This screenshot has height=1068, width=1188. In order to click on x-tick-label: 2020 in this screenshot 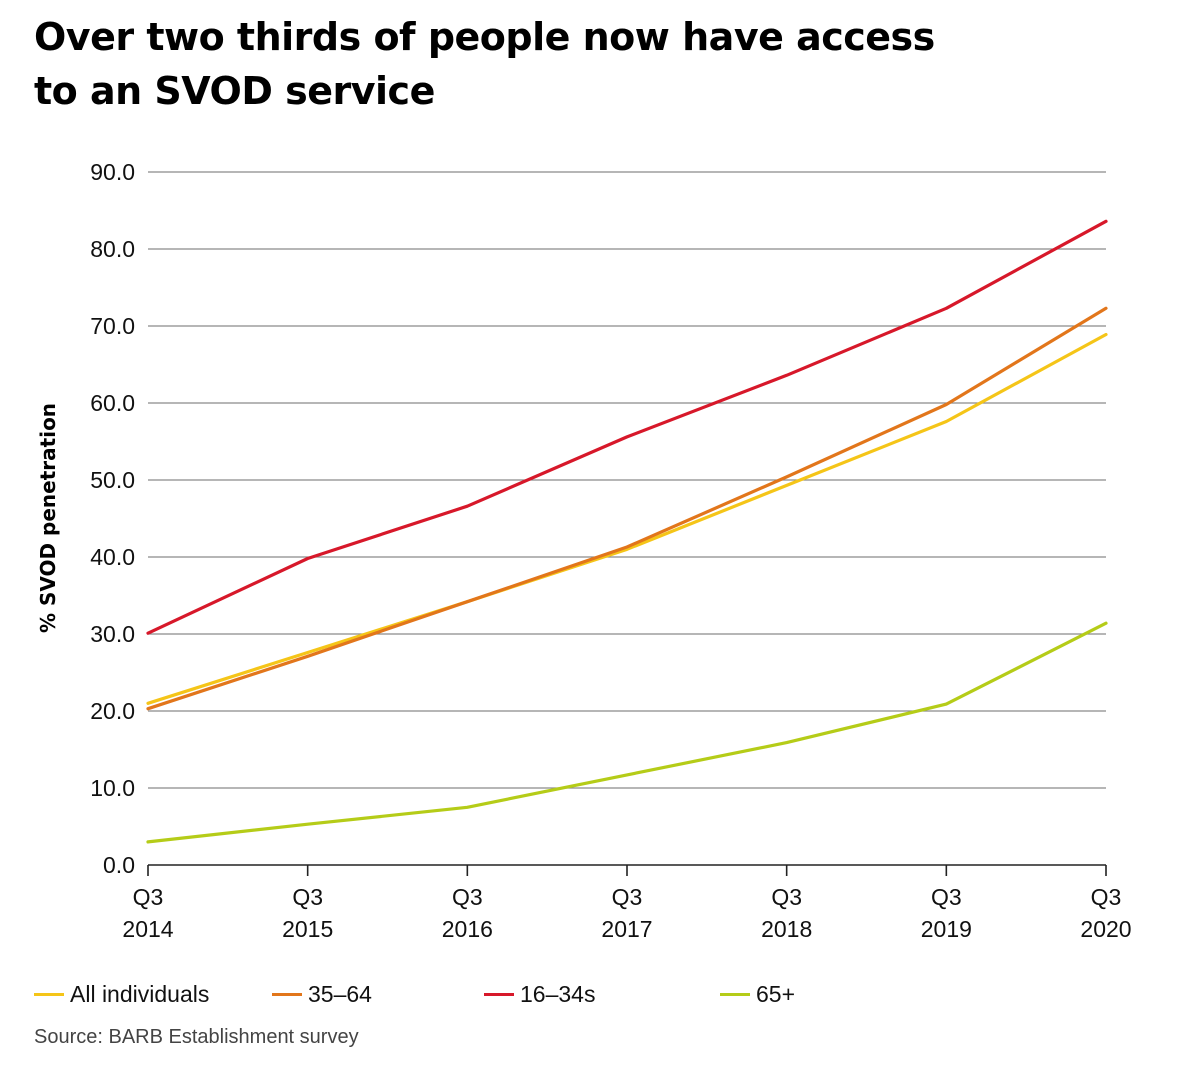, I will do `click(1105, 929)`.